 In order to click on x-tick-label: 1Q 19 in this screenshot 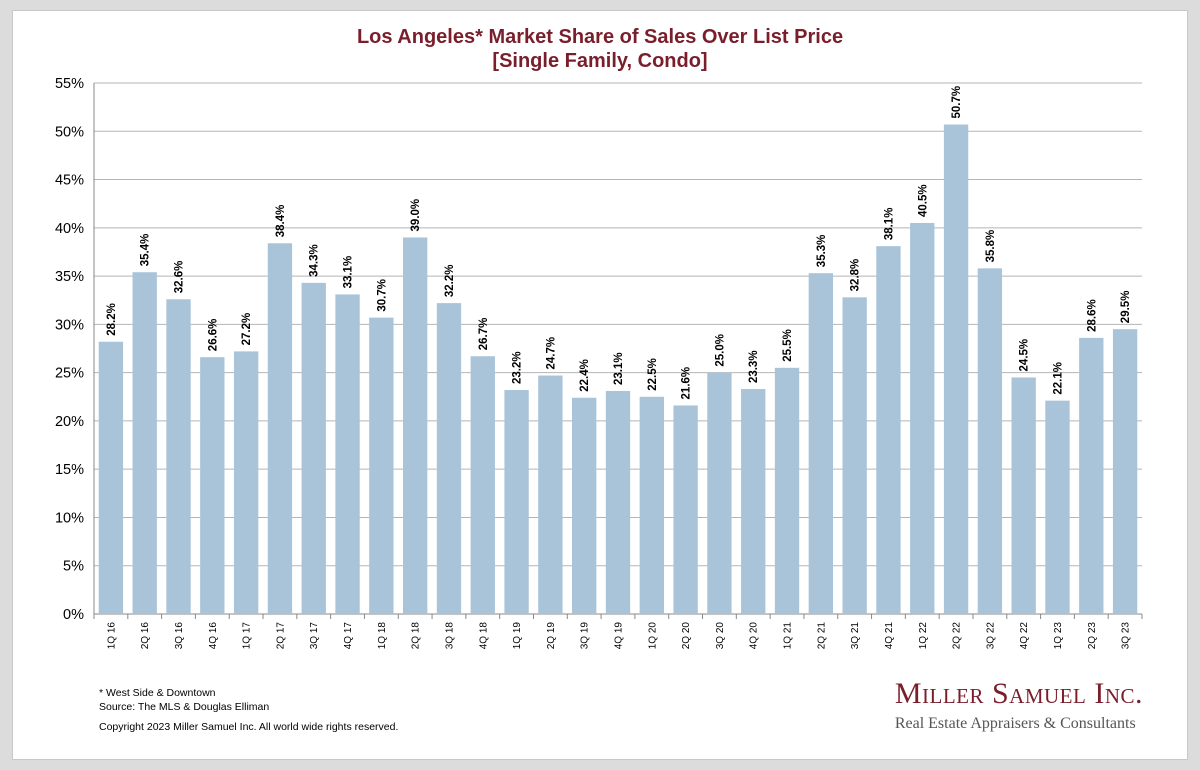, I will do `click(517, 636)`.